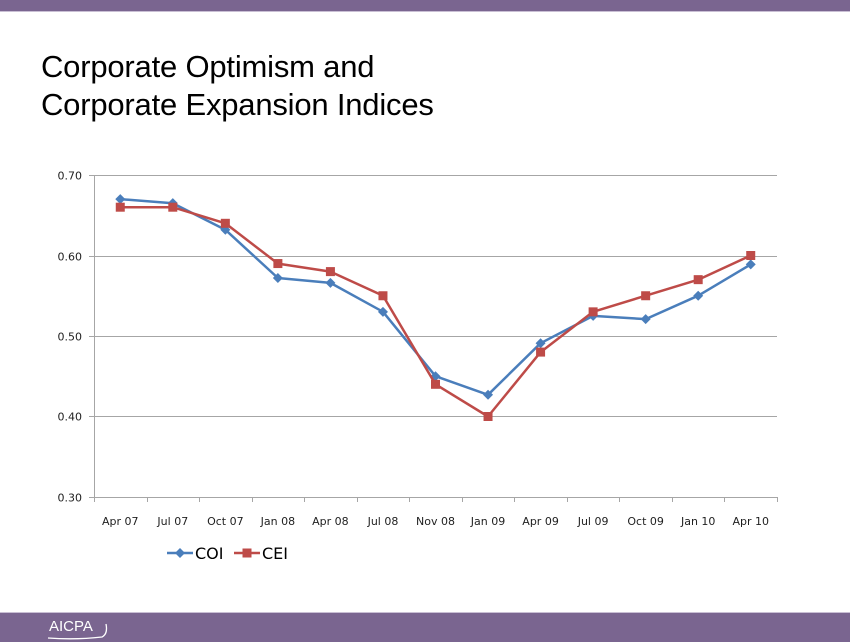 This screenshot has height=642, width=850. Describe the element at coordinates (425, 6) in the screenshot. I see `top-banner` at that location.